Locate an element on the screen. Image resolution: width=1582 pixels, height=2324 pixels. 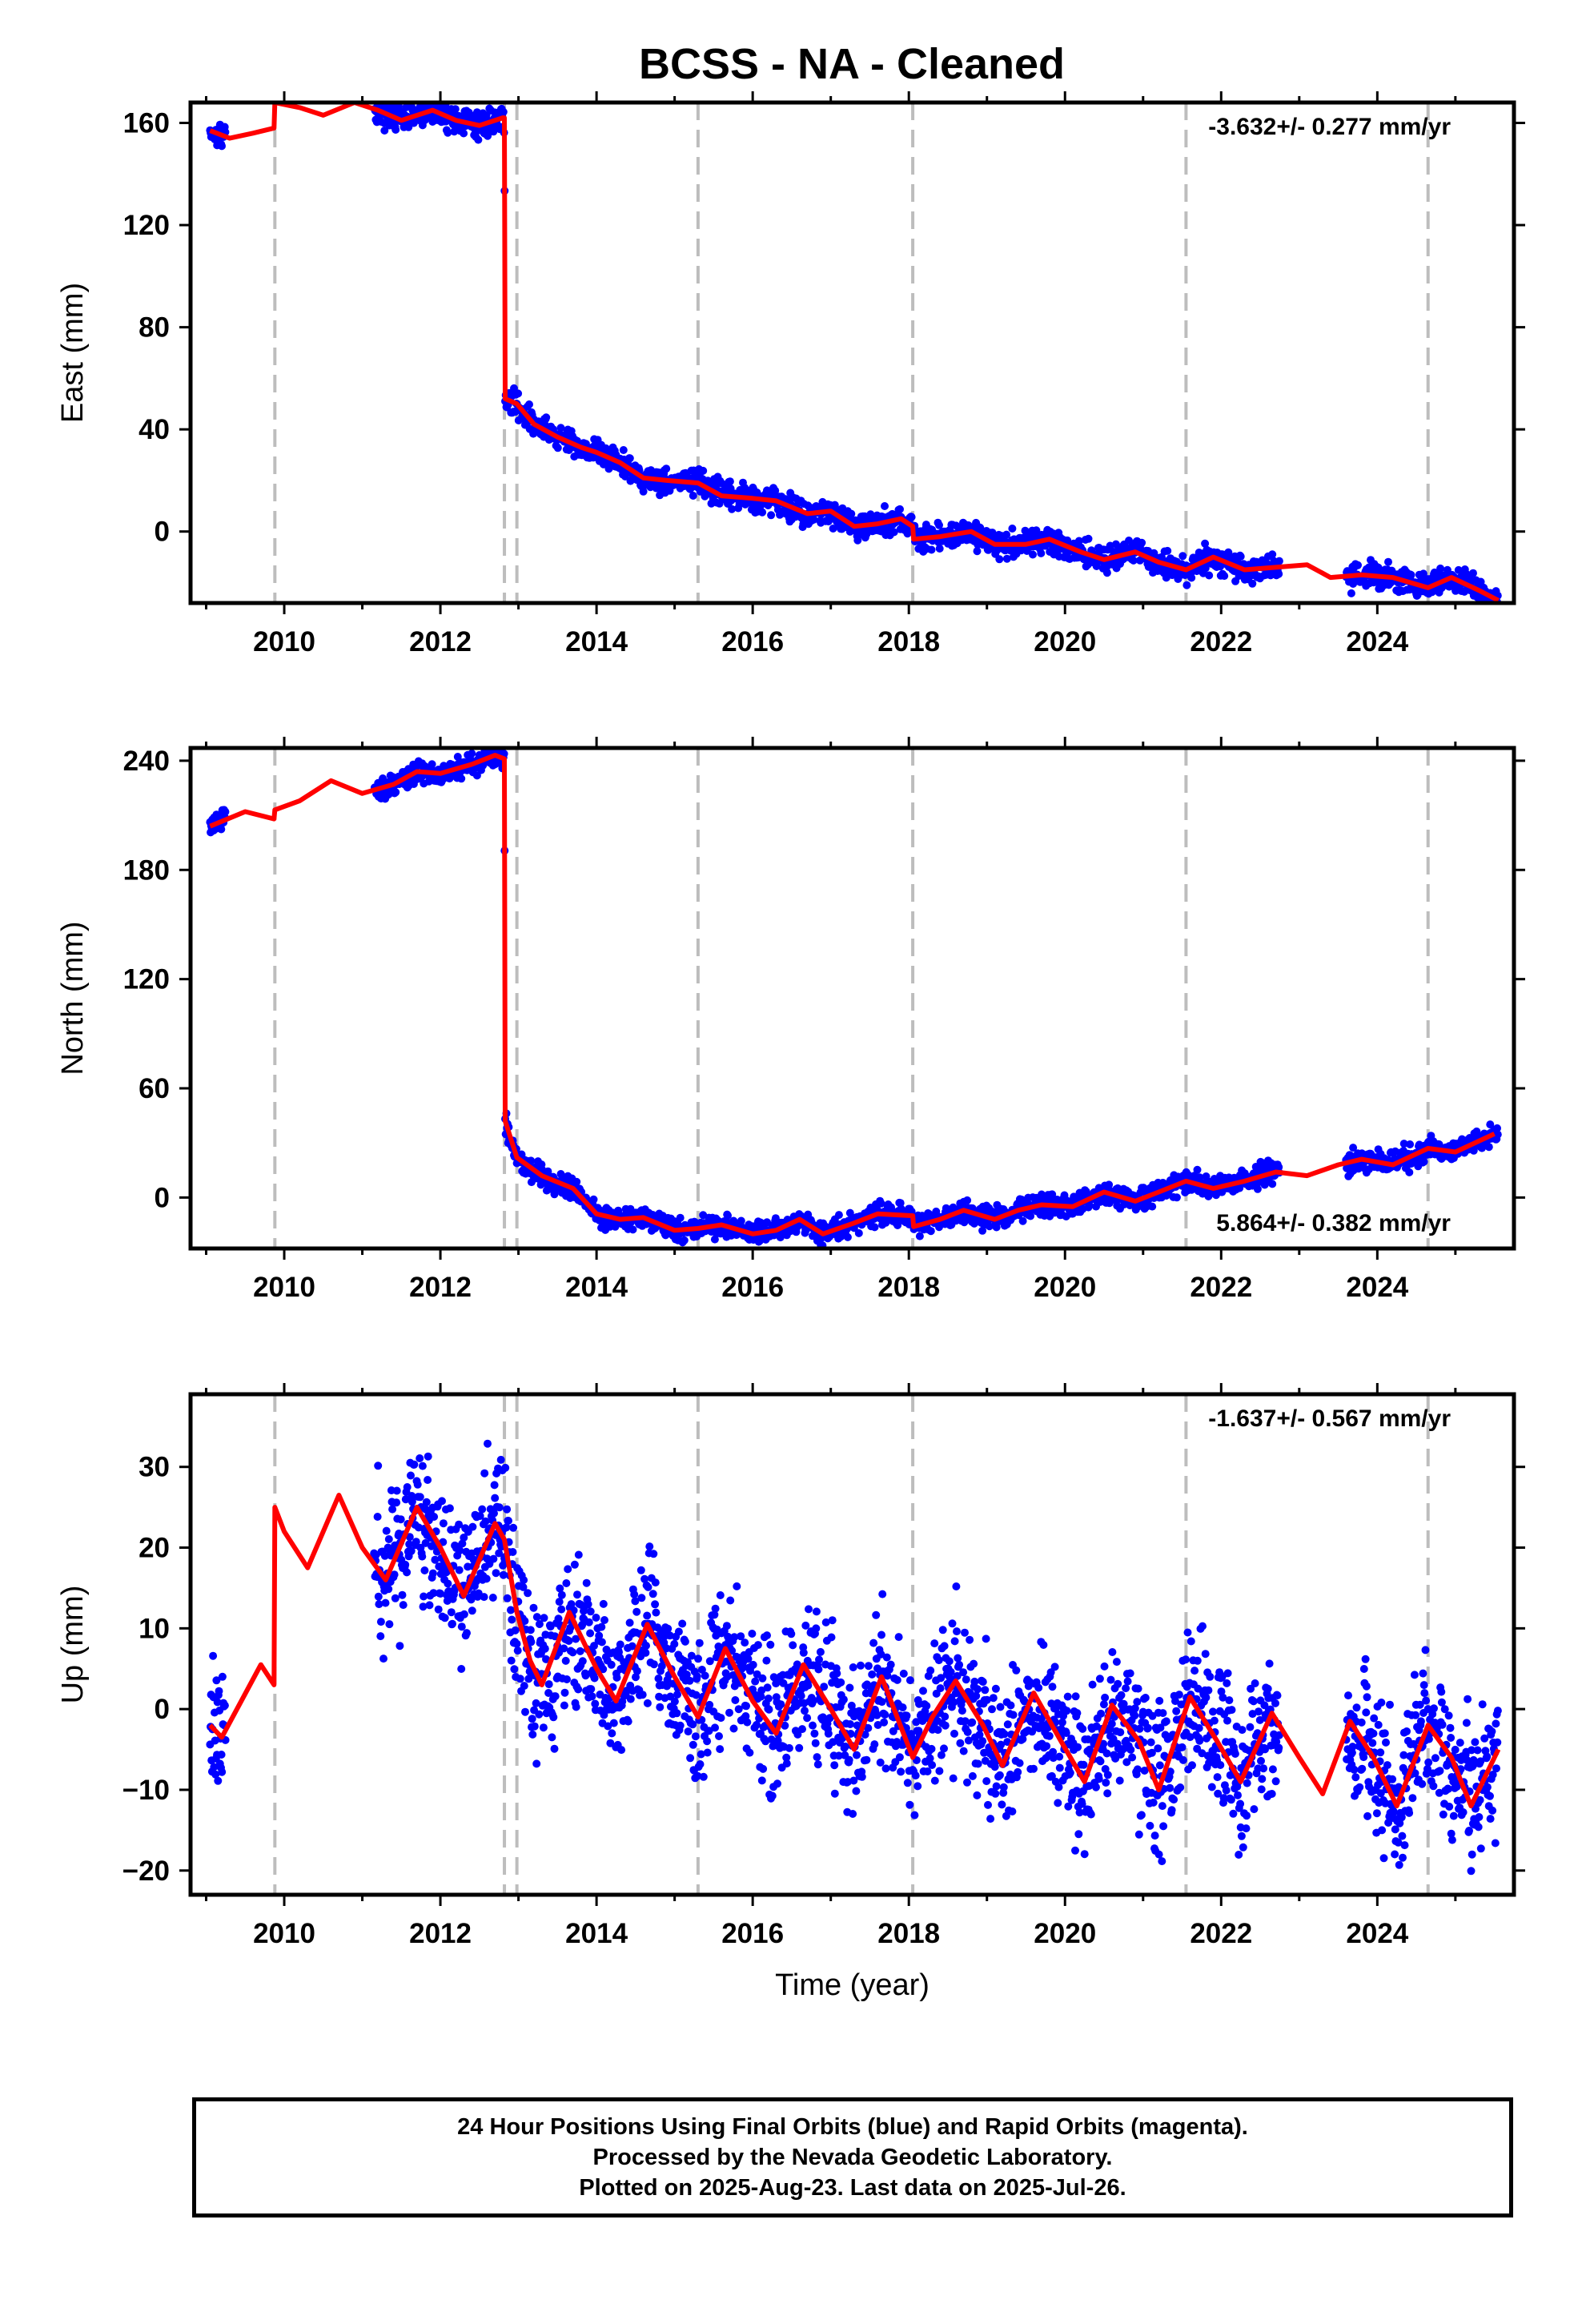
north-y-tick-label: 0 is located at coordinates (162, 1197).